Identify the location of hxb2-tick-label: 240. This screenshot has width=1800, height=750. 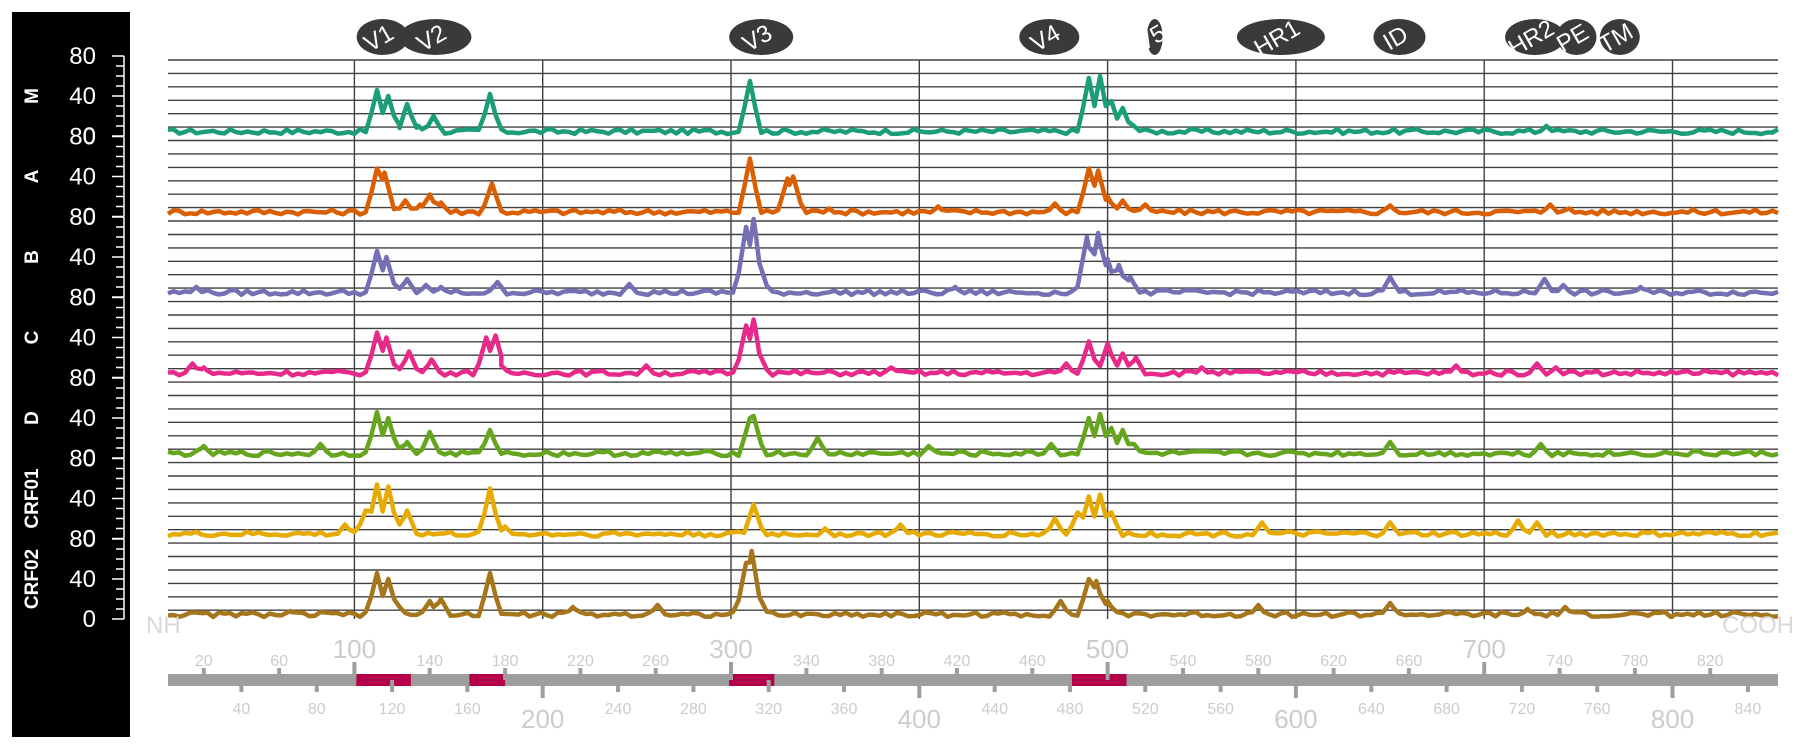
(618, 709).